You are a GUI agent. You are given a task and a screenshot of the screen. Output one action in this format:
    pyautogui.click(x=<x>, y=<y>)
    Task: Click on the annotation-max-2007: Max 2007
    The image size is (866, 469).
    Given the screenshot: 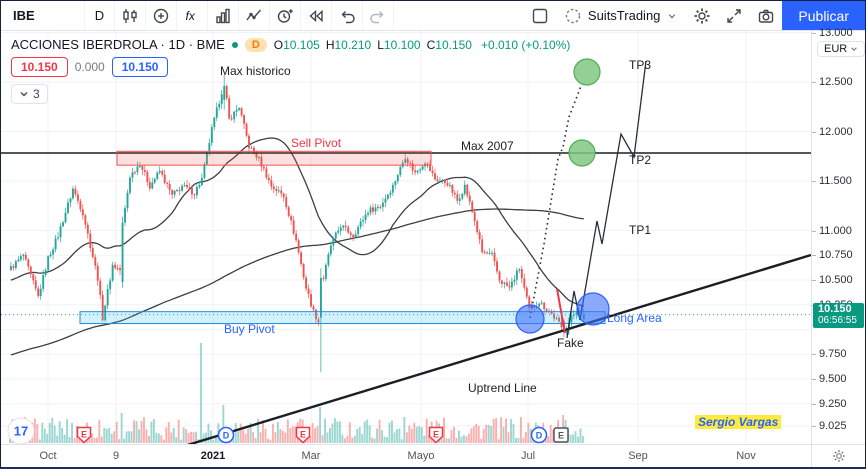 What is the action you would take?
    pyautogui.click(x=487, y=146)
    